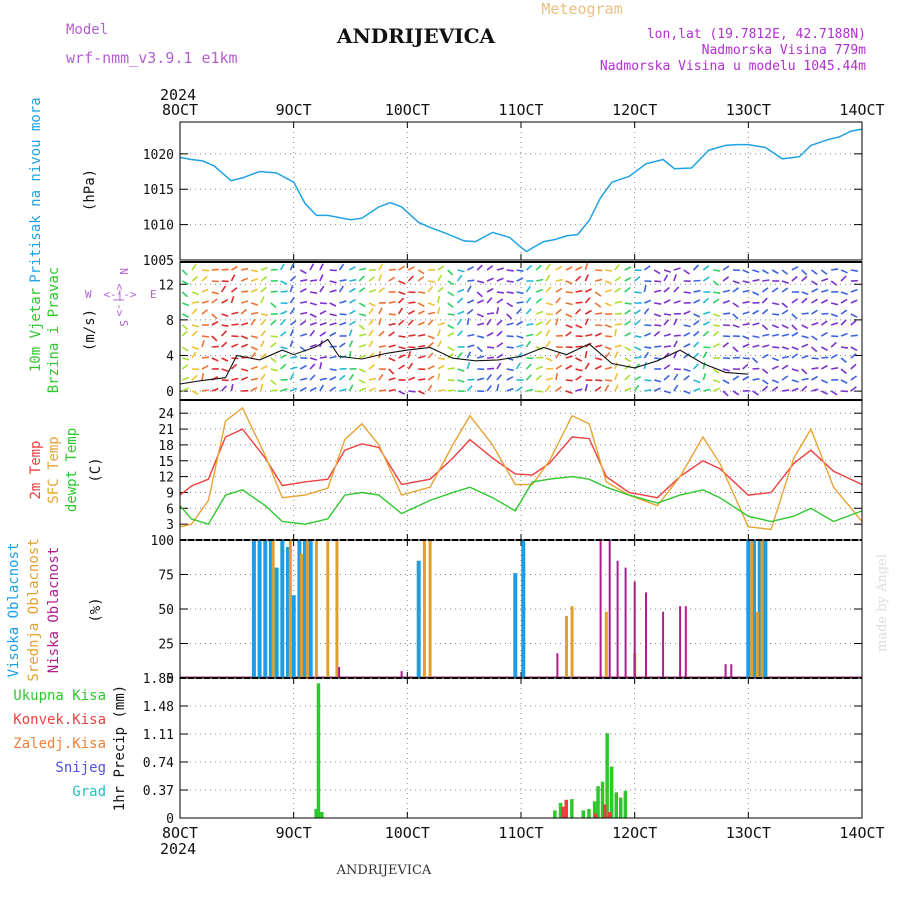  Describe the element at coordinates (756, 34) in the screenshot. I see `lonlat-label: lon,lat (19.7812E, 42.7188N)` at that location.